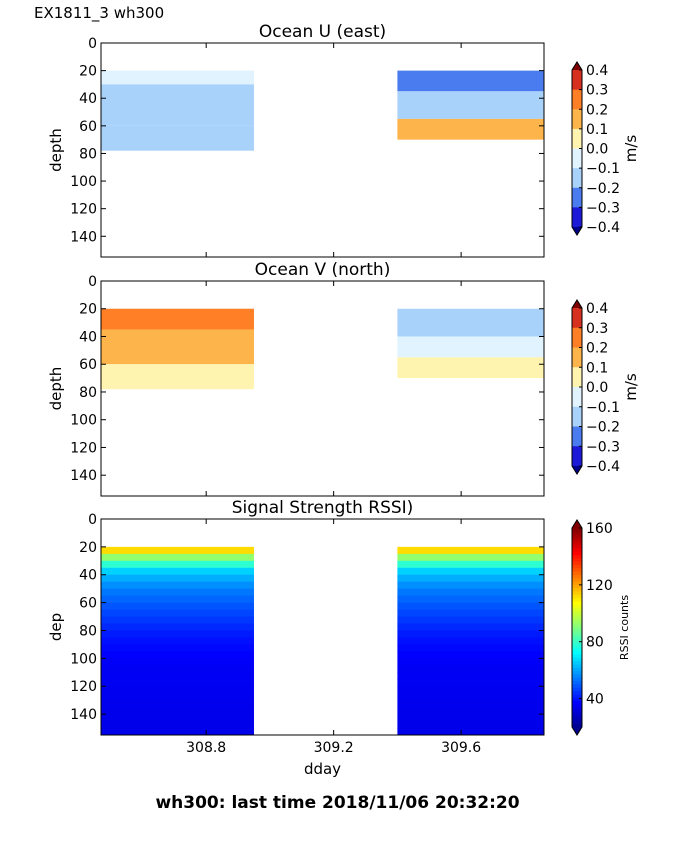  I want to click on footer-last-time: wh300: last time 2018/11/06 20:32:20, so click(337, 803).